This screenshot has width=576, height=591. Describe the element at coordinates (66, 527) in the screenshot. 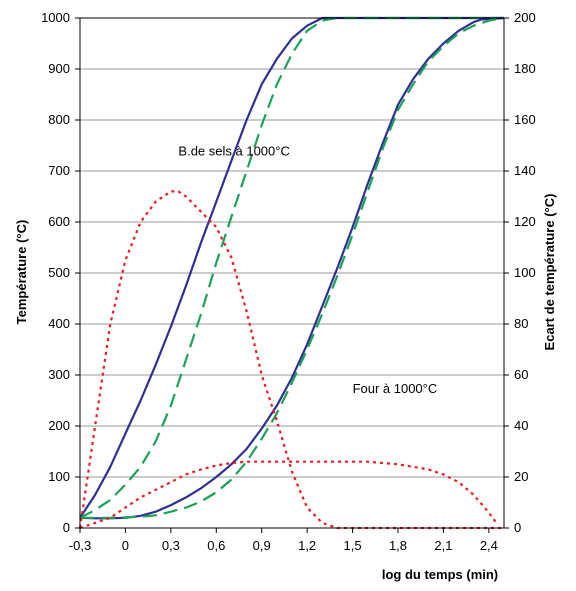

I see `y-tick-label: 0` at that location.